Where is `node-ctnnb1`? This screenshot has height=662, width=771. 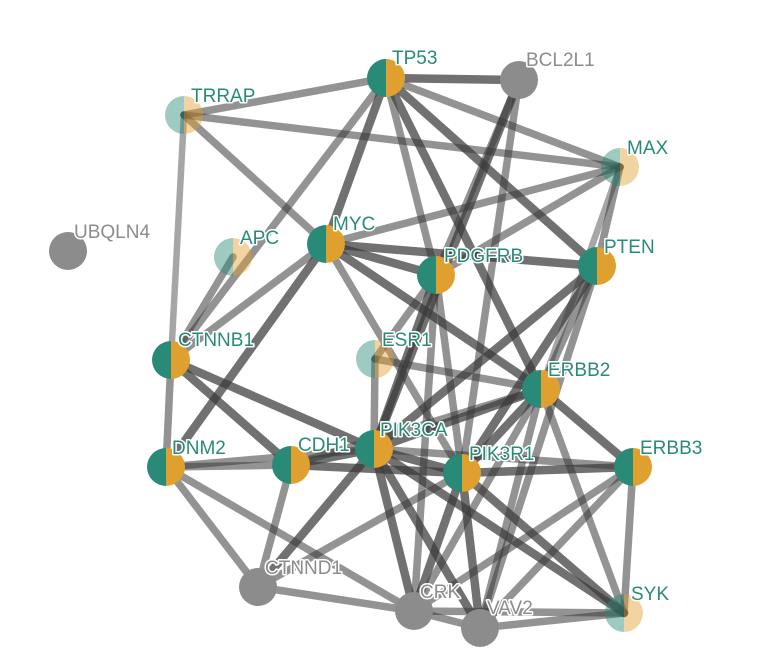 node-ctnnb1 is located at coordinates (171, 360).